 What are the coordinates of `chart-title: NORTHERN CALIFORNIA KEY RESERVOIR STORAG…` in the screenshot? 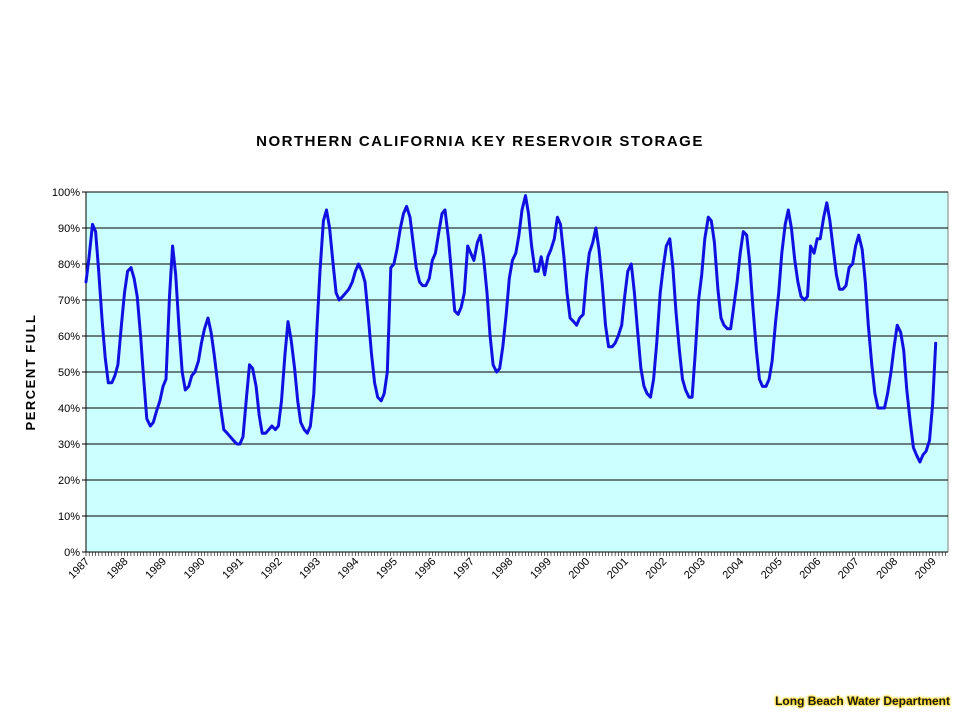 It's located at (480, 141).